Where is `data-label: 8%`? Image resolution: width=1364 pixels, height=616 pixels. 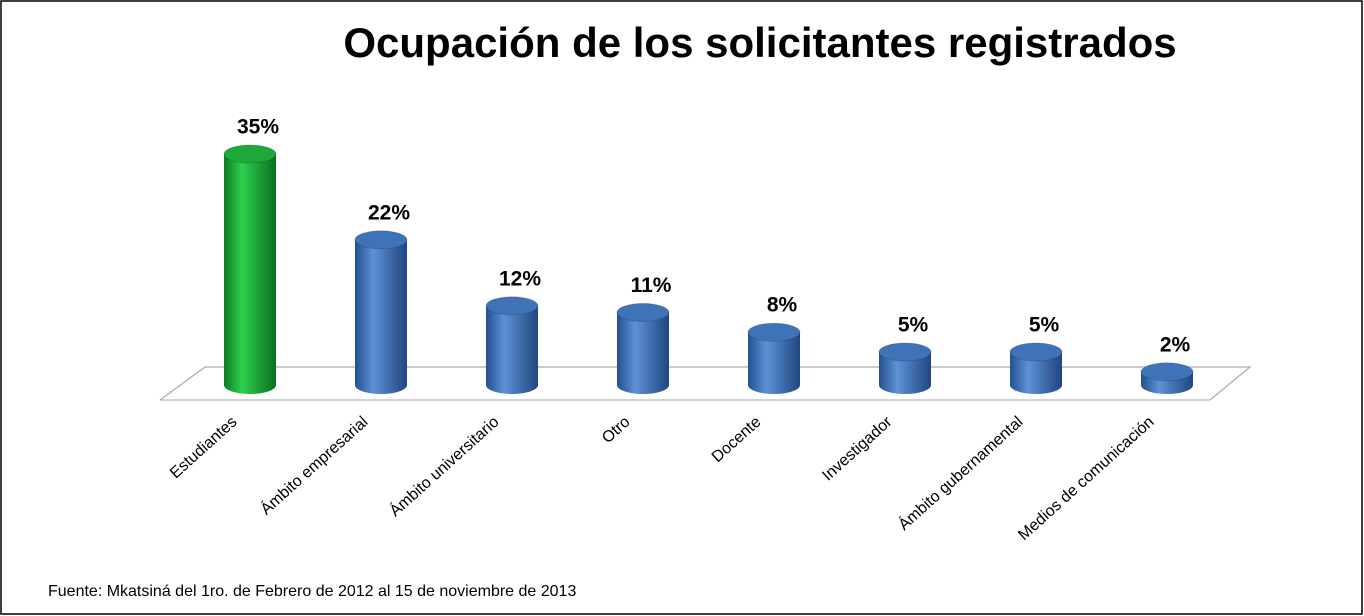
data-label: 8% is located at coordinates (782, 305).